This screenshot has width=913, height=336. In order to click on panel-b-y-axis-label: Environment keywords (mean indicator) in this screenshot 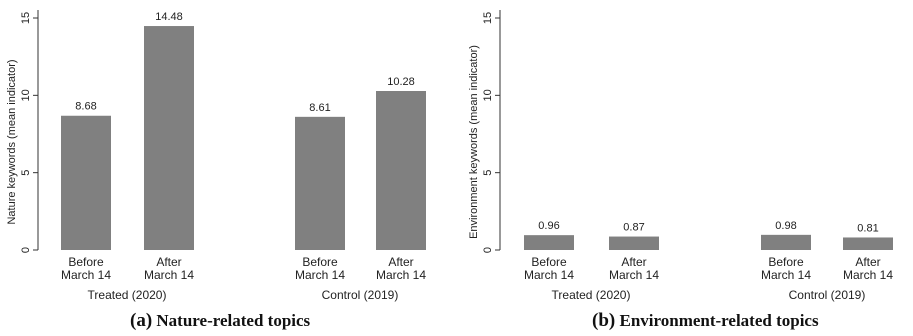, I will do `click(474, 142)`.